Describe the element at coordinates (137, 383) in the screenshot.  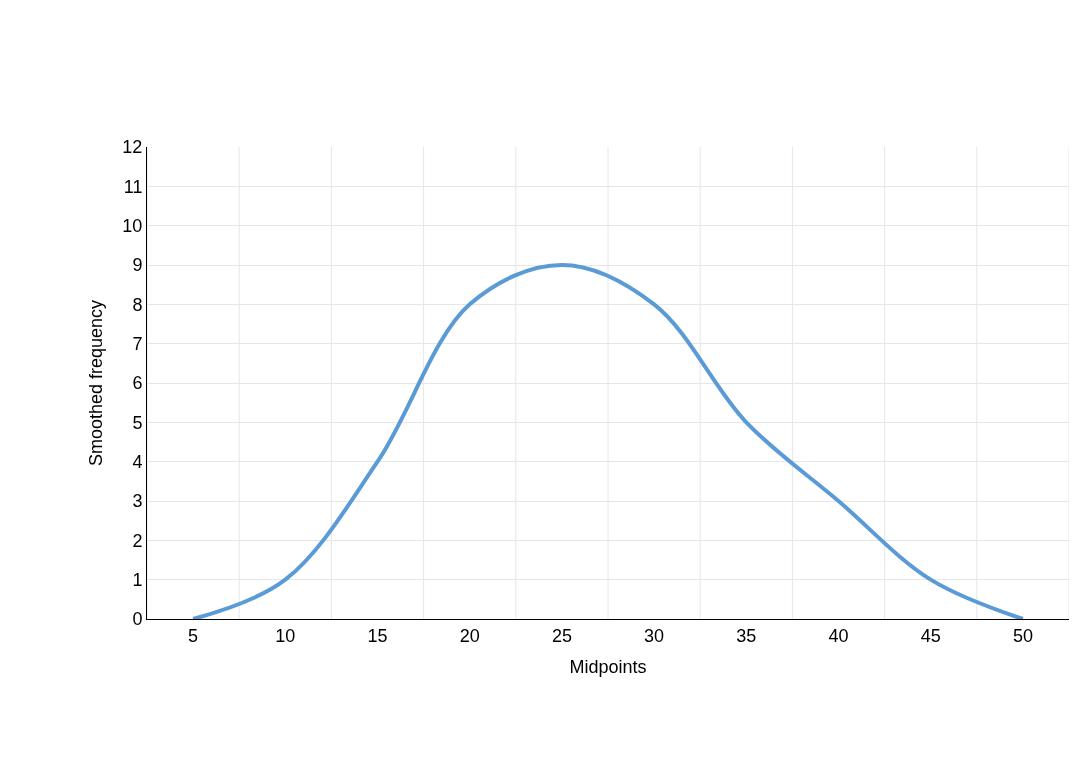
I see `y-tick-label: 6` at that location.